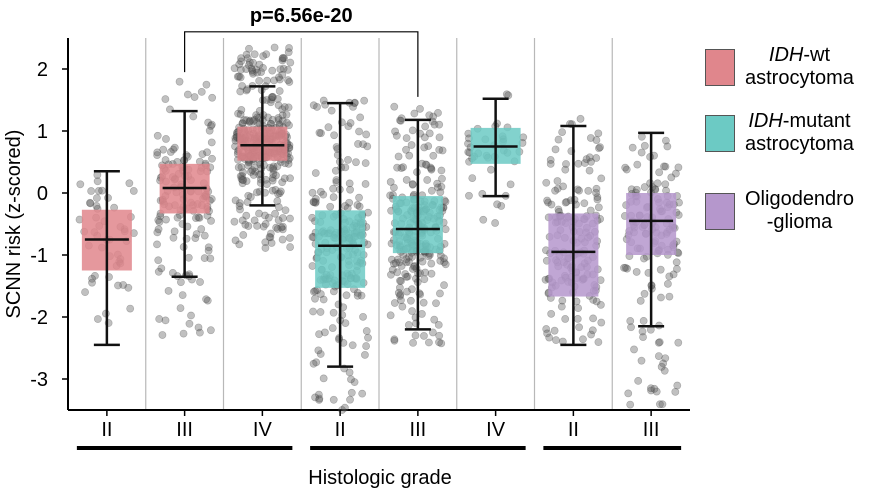 This screenshot has height=492, width=879. What do you see at coordinates (799, 132) in the screenshot?
I see `legend-label-idh-mutant: IDH-mutant astrocytoma` at bounding box center [799, 132].